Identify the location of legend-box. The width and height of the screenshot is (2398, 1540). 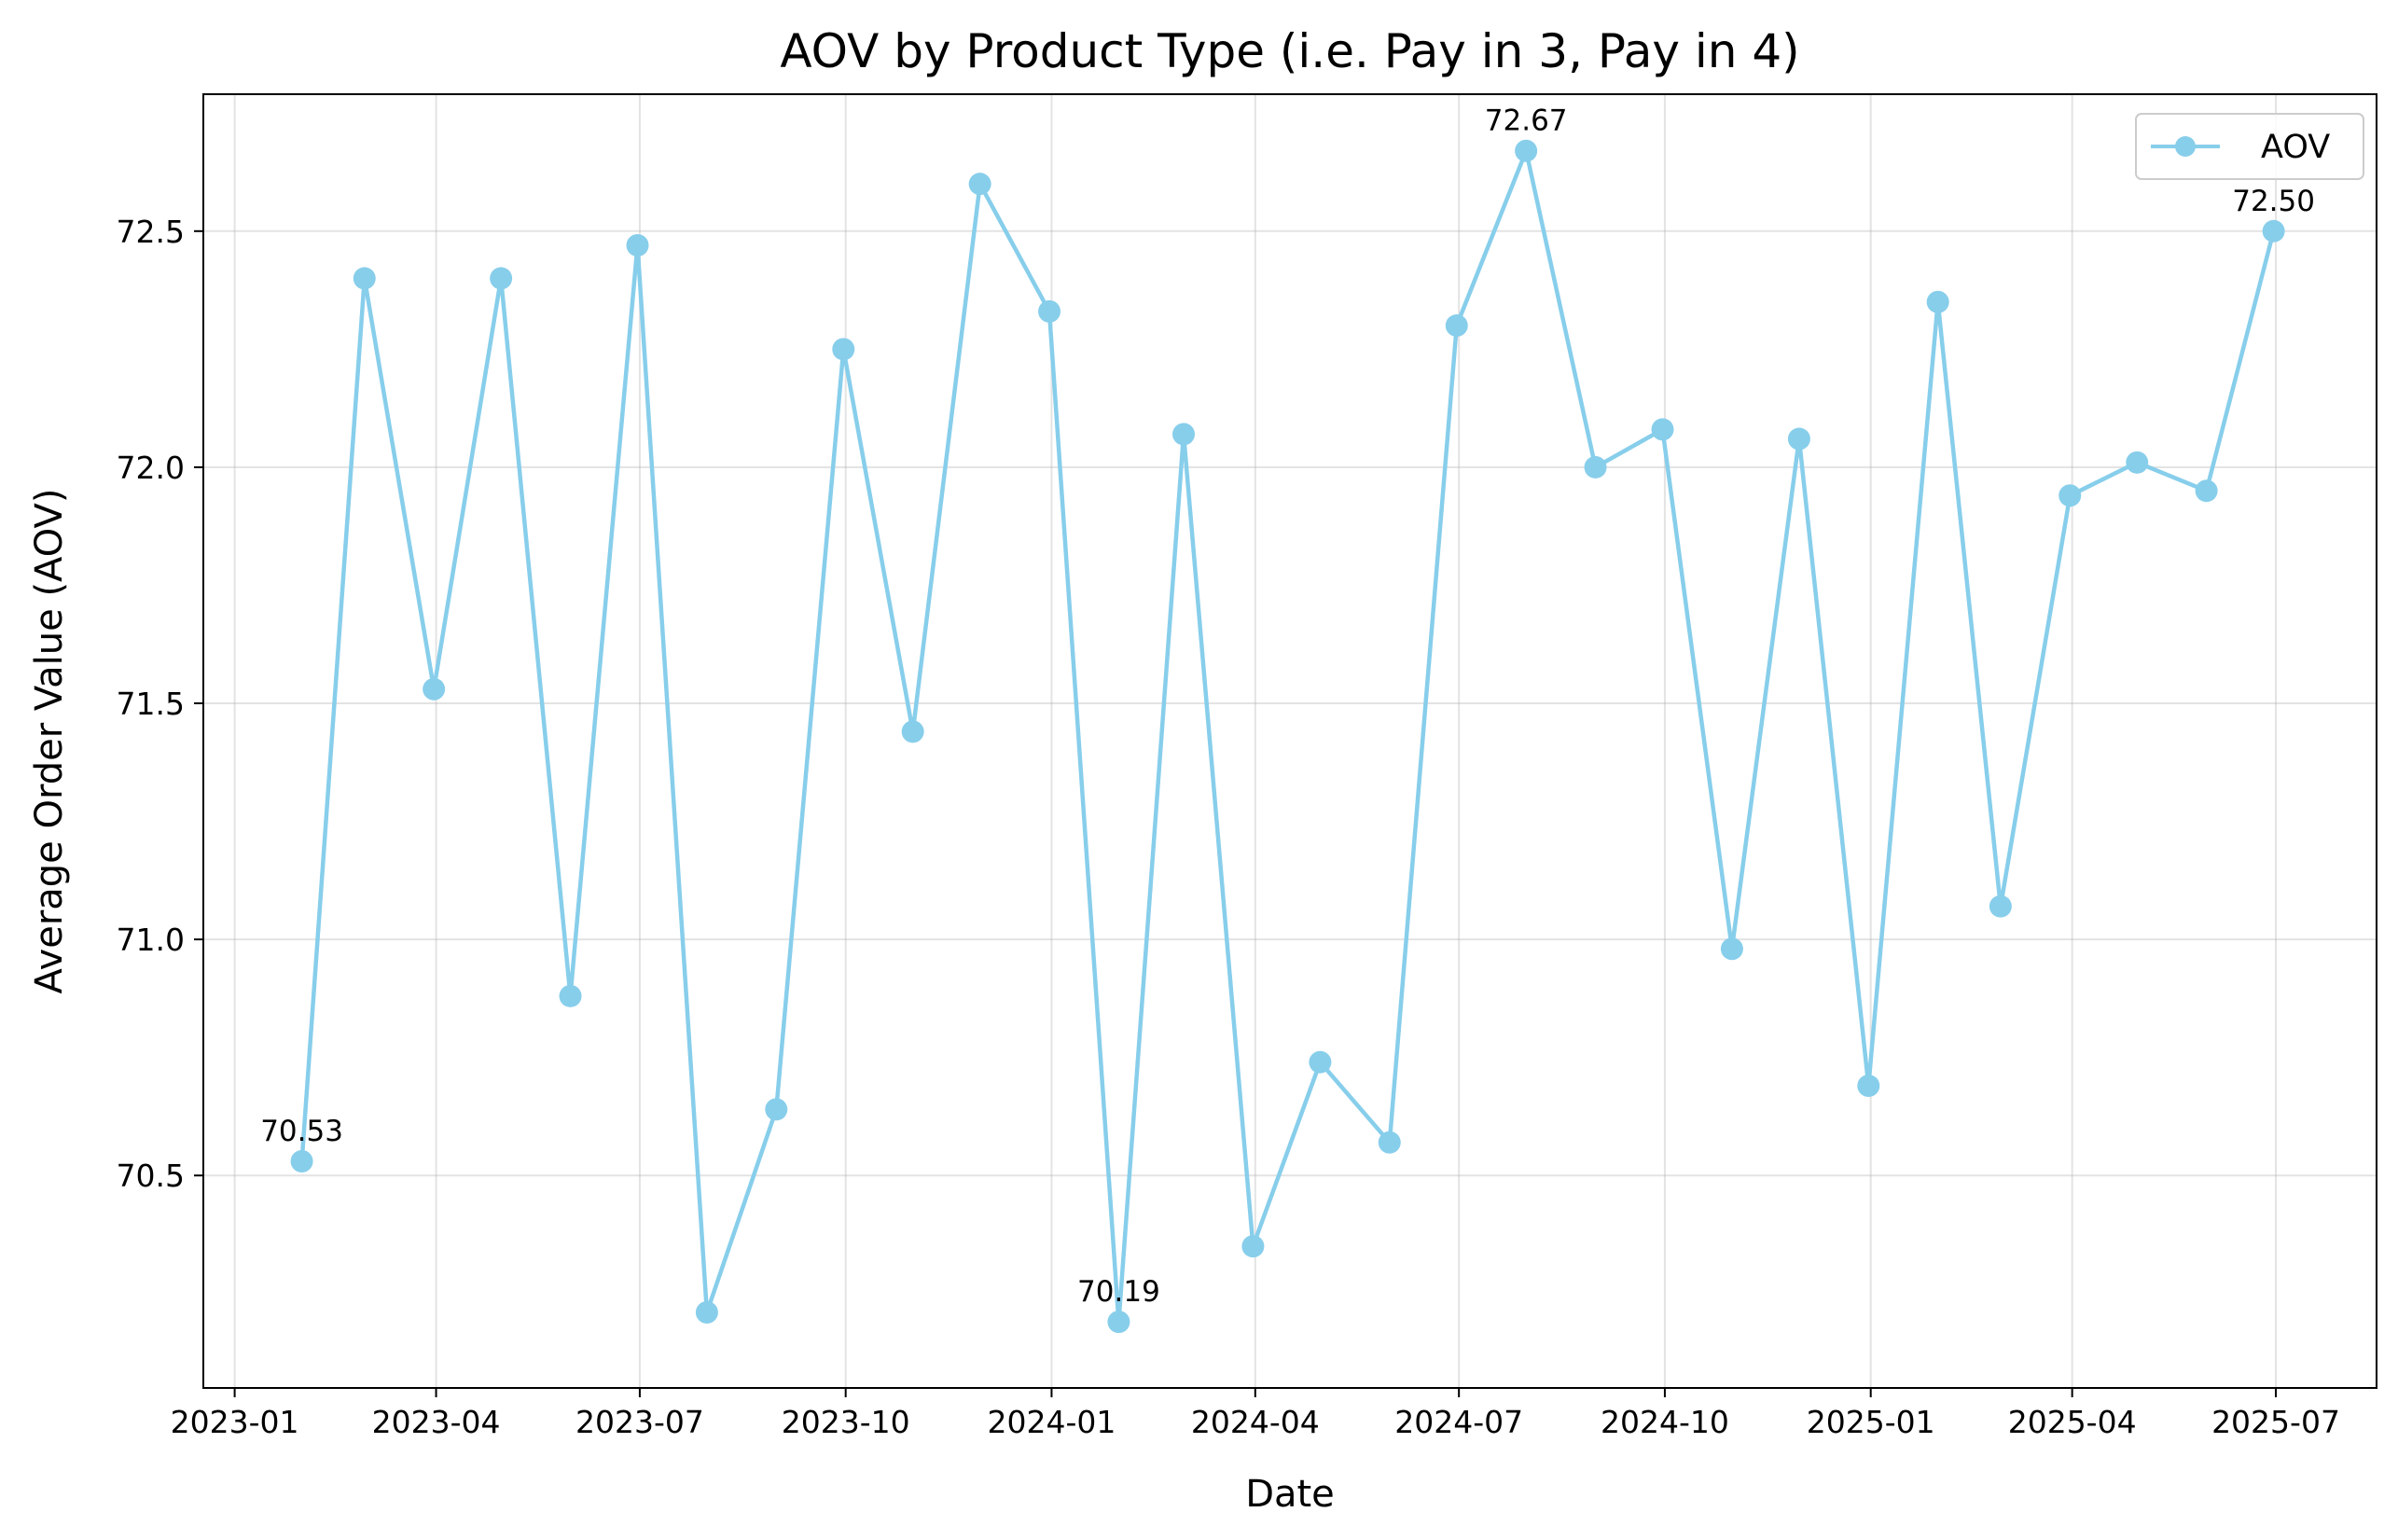
(2249, 146).